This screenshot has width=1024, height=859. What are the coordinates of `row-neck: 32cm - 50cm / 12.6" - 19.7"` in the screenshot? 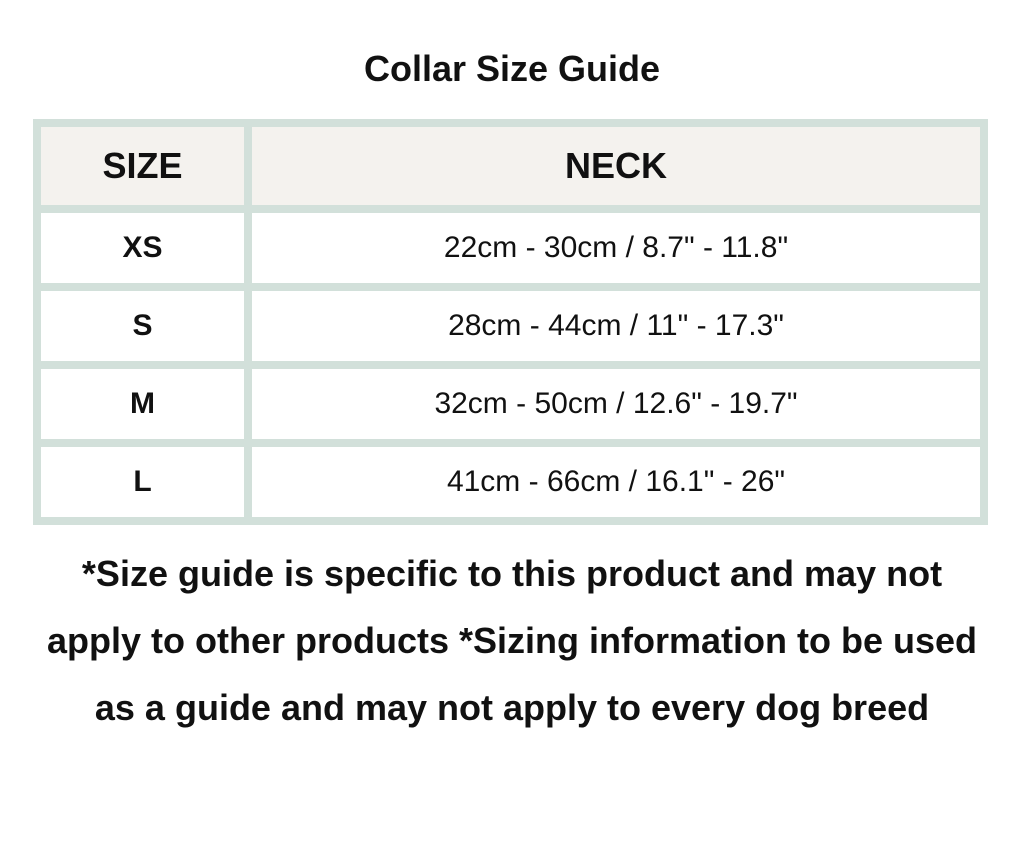 It's located at (616, 404).